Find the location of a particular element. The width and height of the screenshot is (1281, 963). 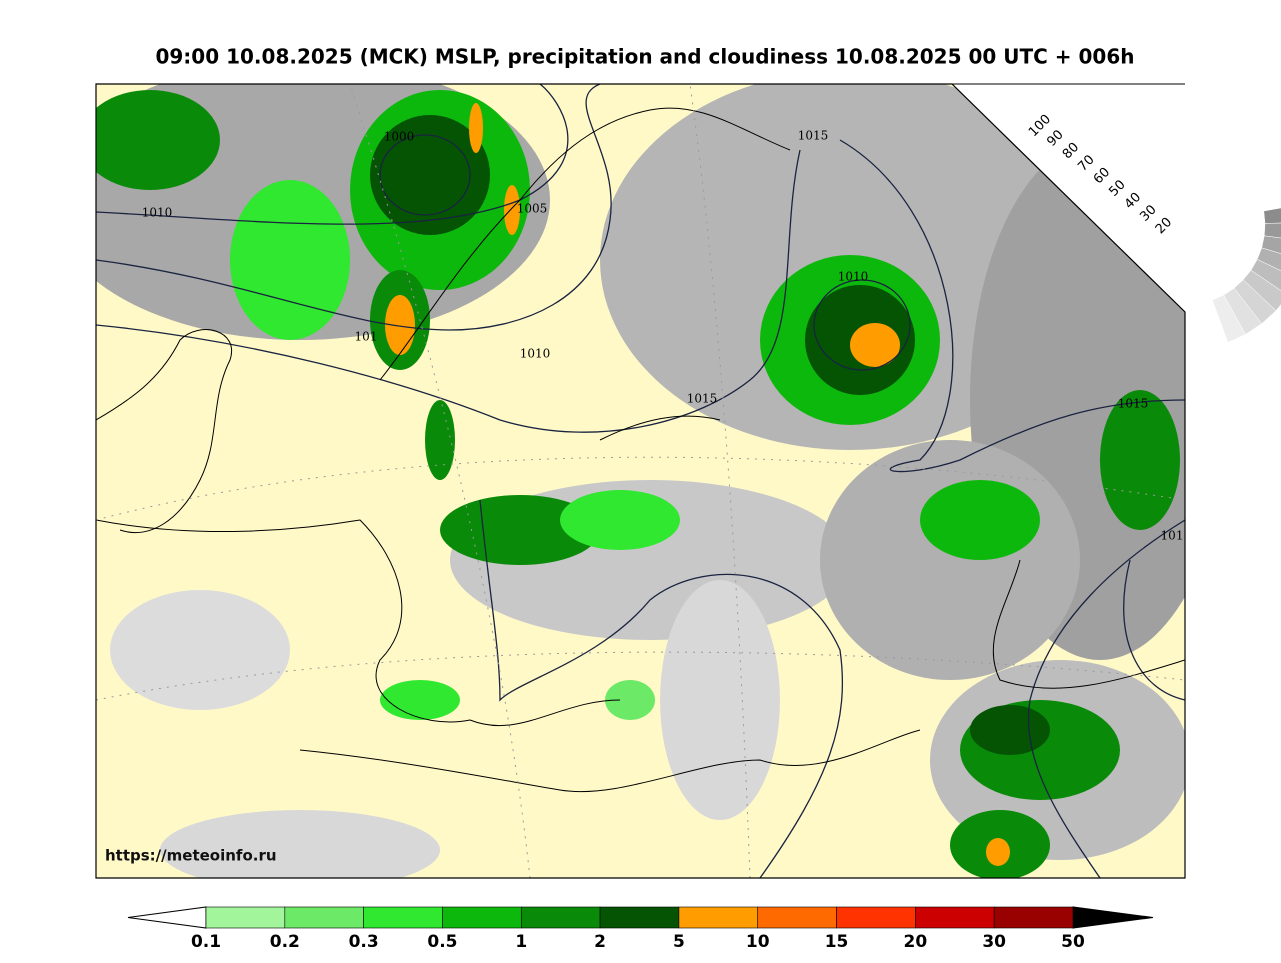

watermark: https://meteoinfo.ru is located at coordinates (191, 856).